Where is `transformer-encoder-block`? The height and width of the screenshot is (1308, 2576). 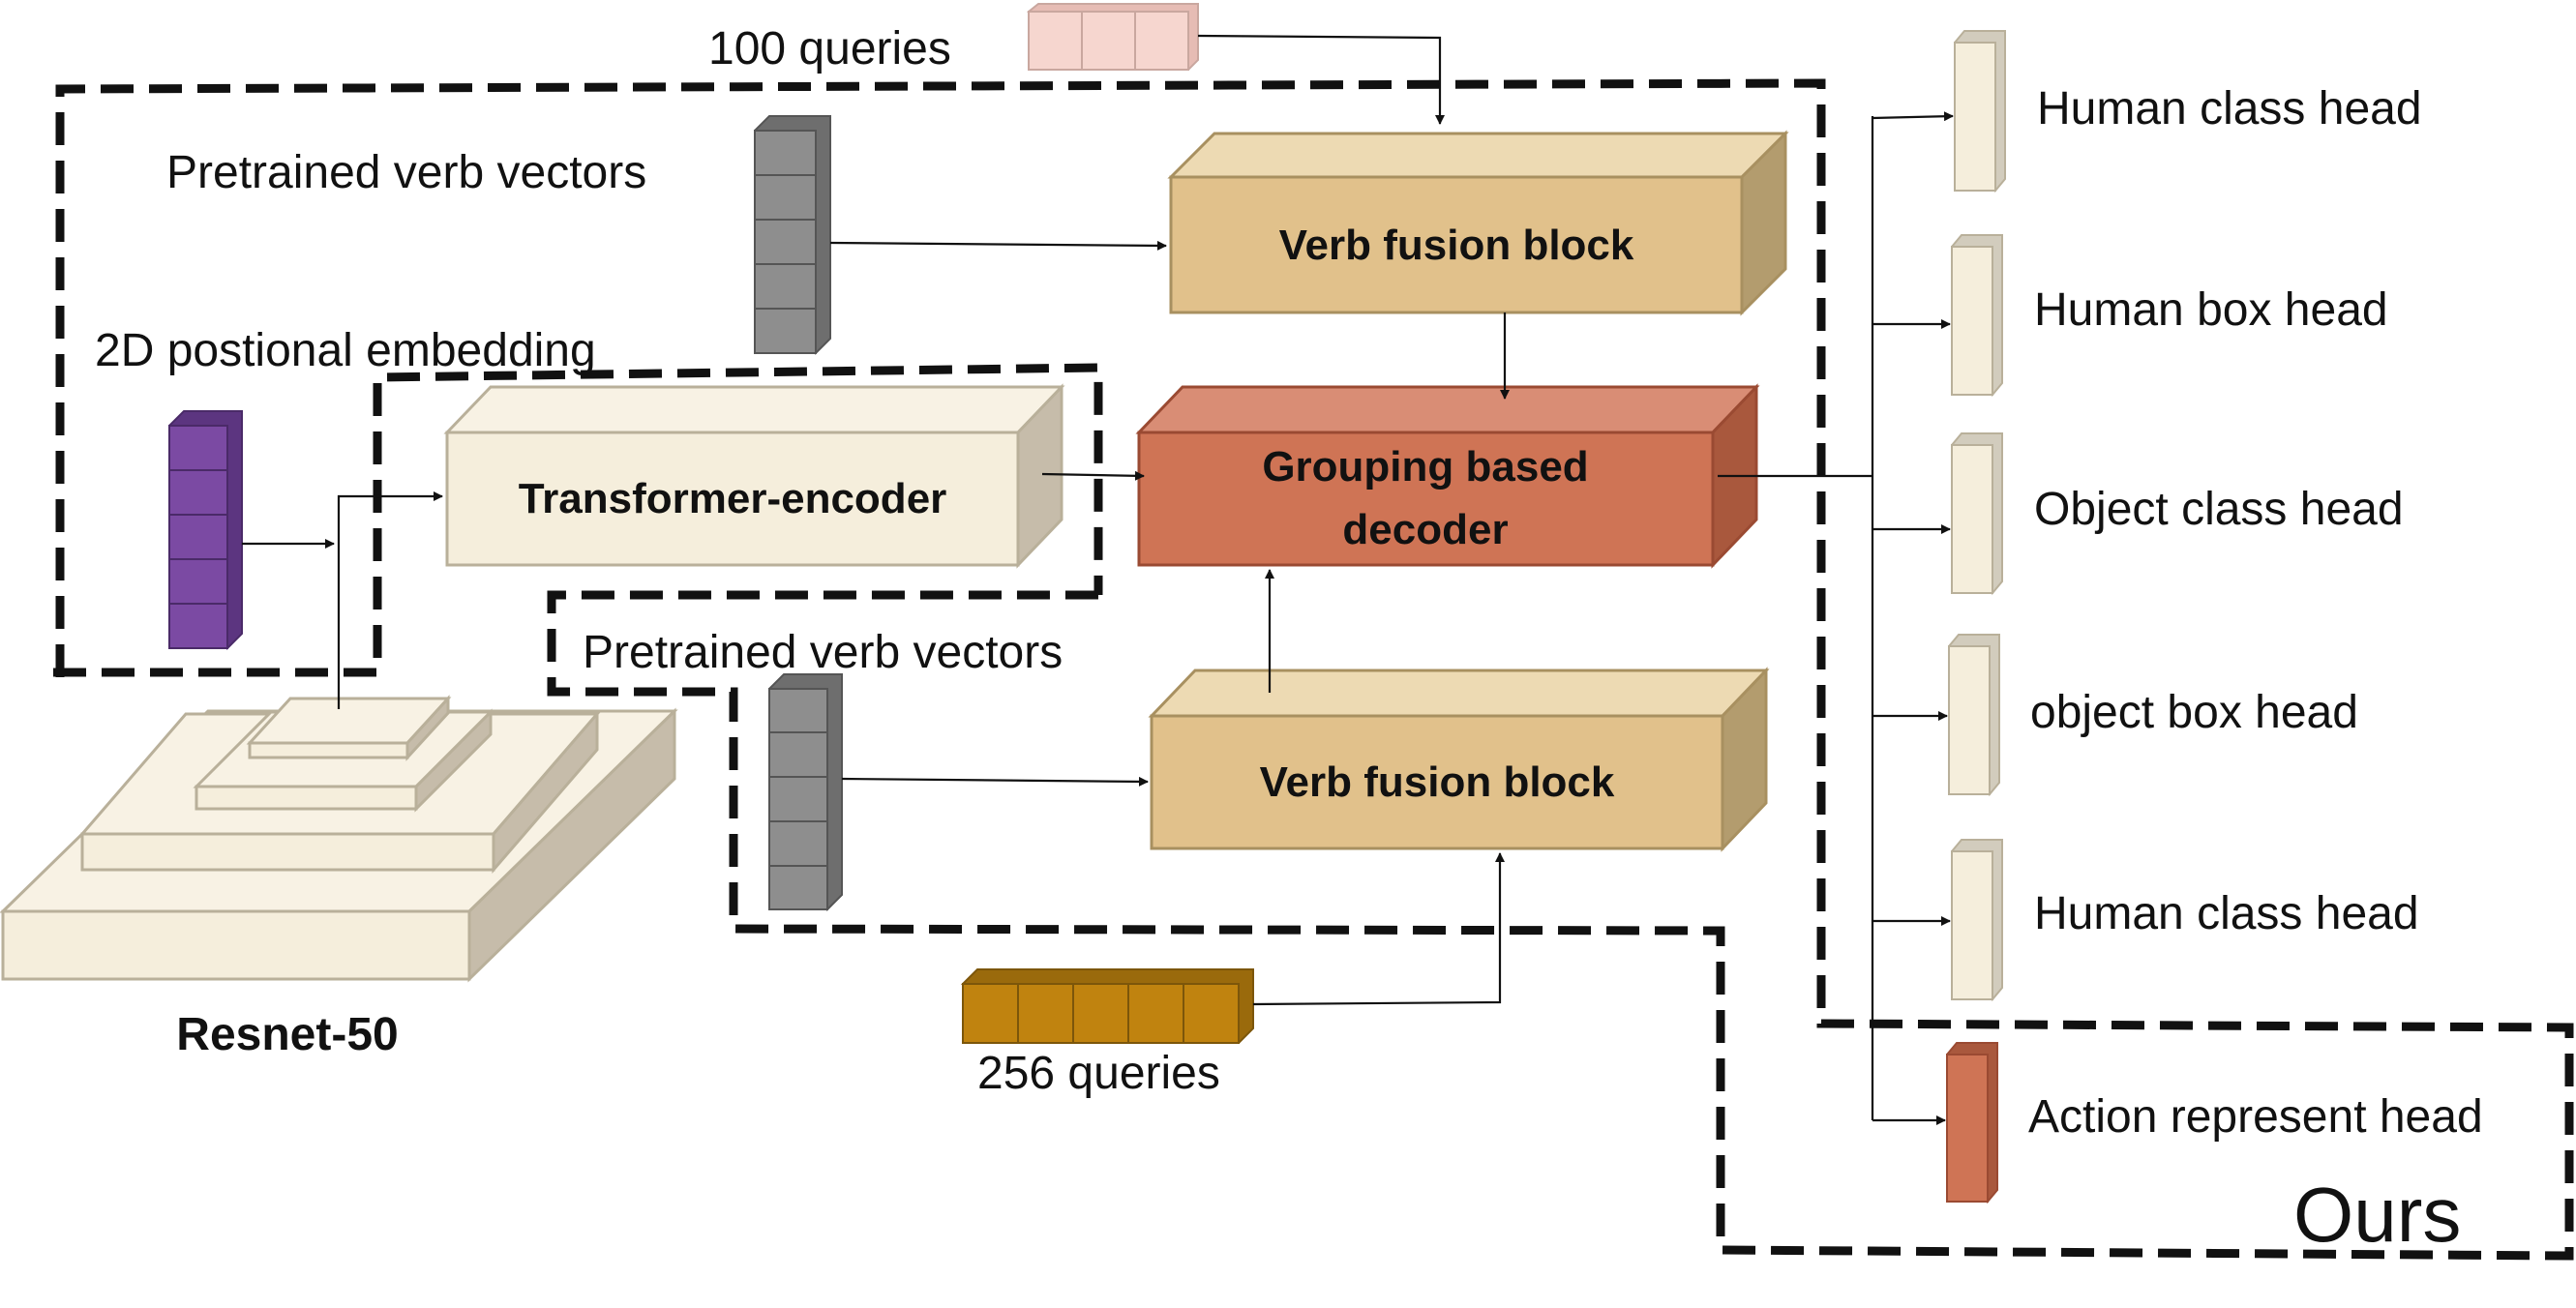
transformer-encoder-block is located at coordinates (754, 476).